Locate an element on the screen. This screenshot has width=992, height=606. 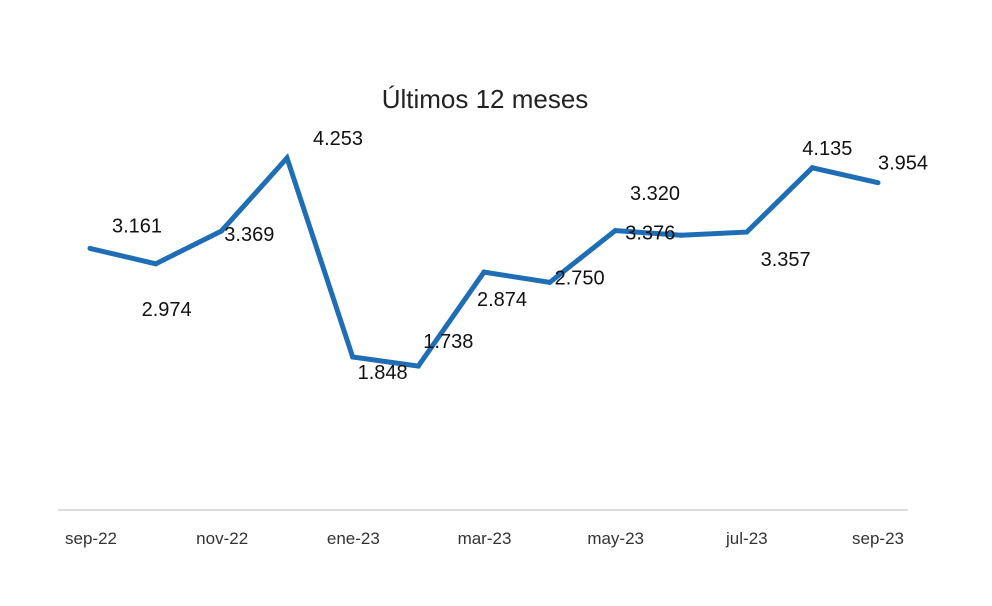
data-label: 4.135 is located at coordinates (827, 149).